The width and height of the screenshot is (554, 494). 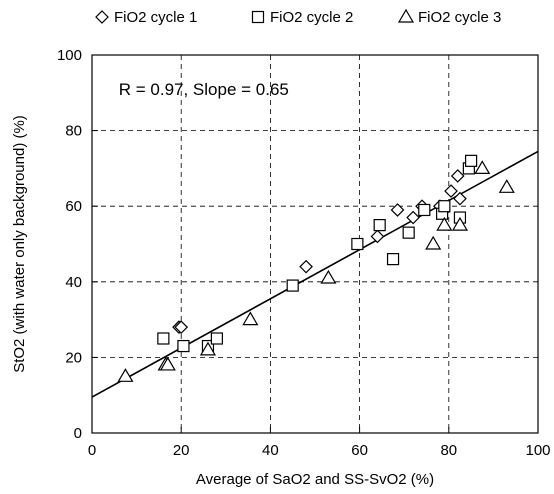 I want to click on y-axis-label: StO2 (with water only background) (%), so click(x=19, y=244).